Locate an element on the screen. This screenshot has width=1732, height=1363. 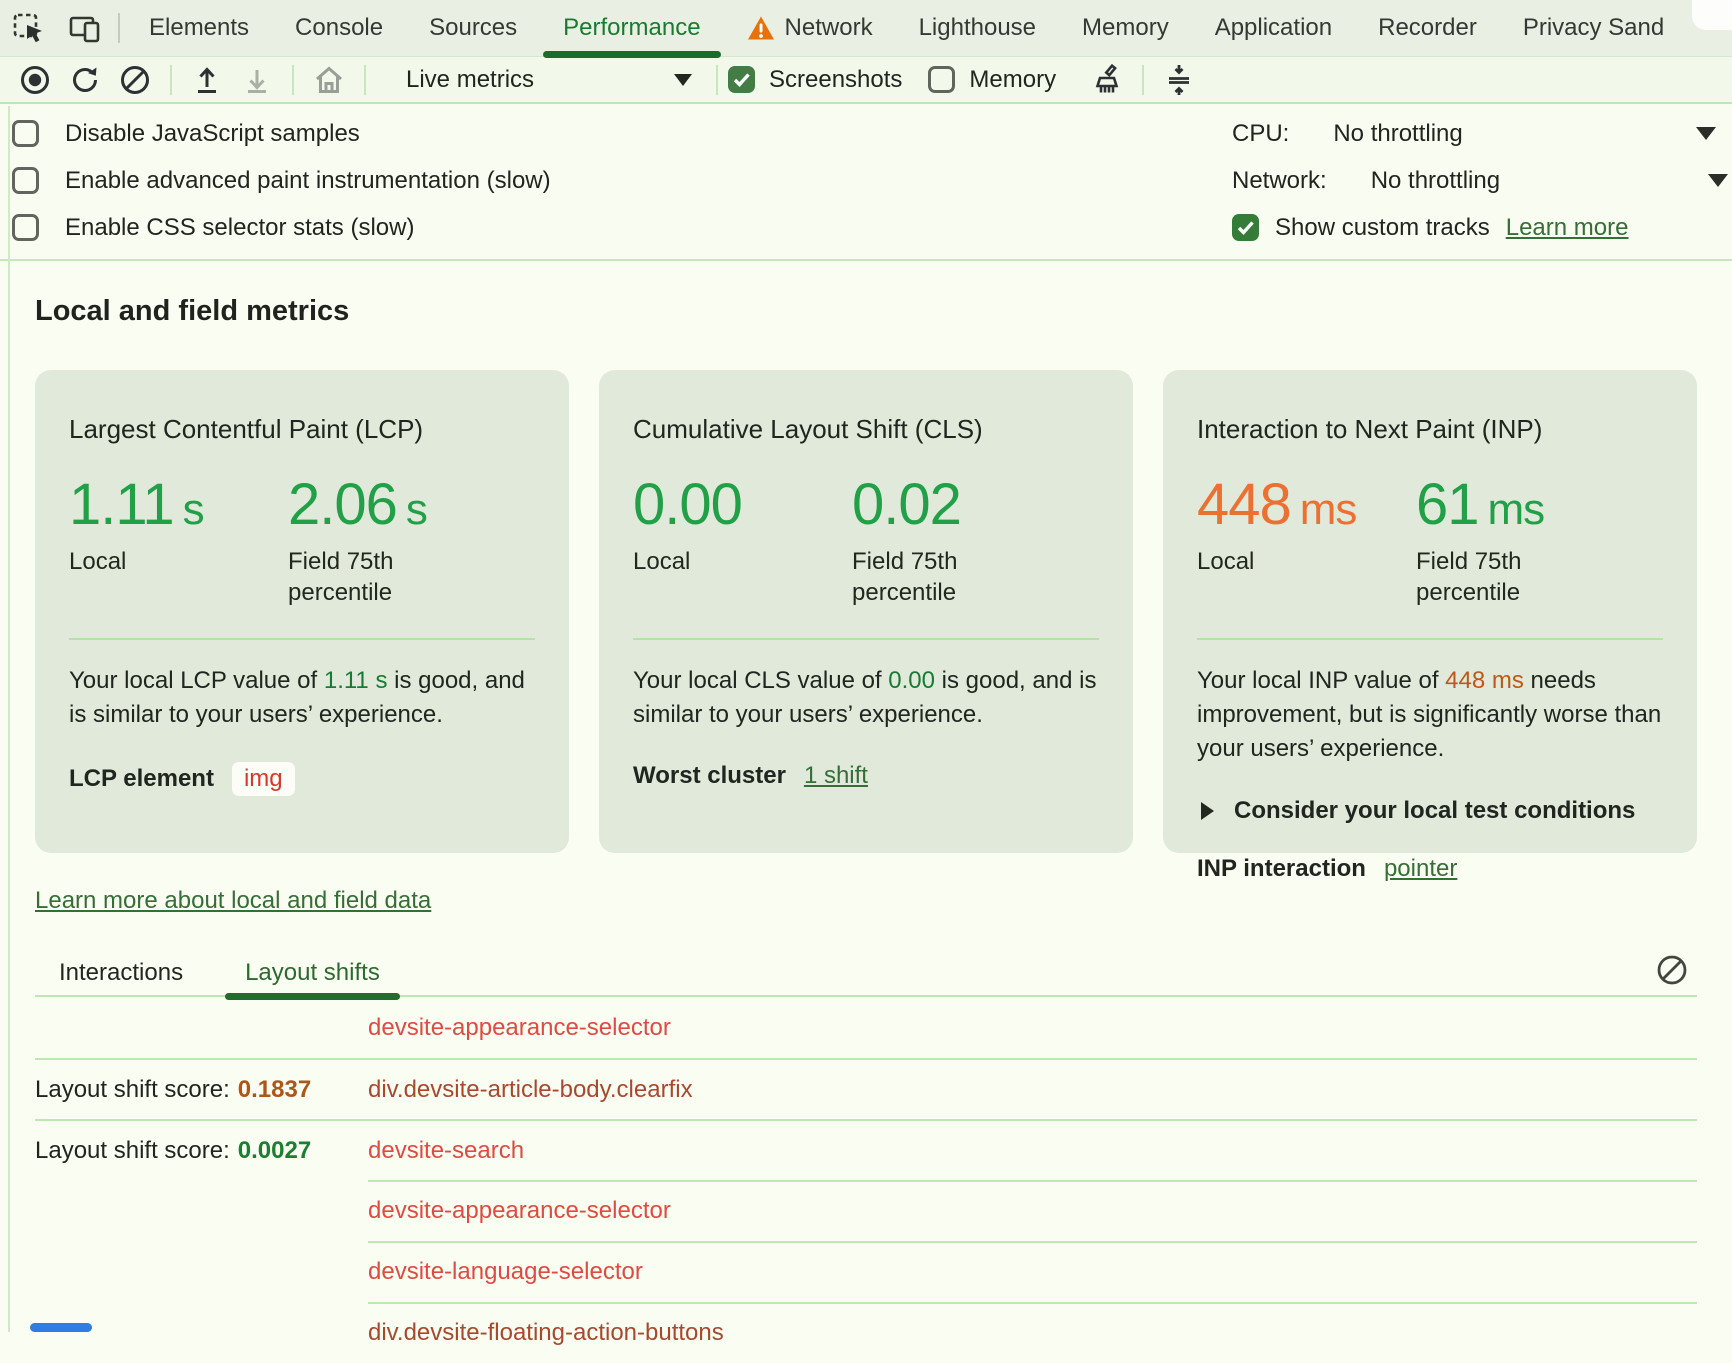
page-title: Local and field metrics is located at coordinates (192, 311).